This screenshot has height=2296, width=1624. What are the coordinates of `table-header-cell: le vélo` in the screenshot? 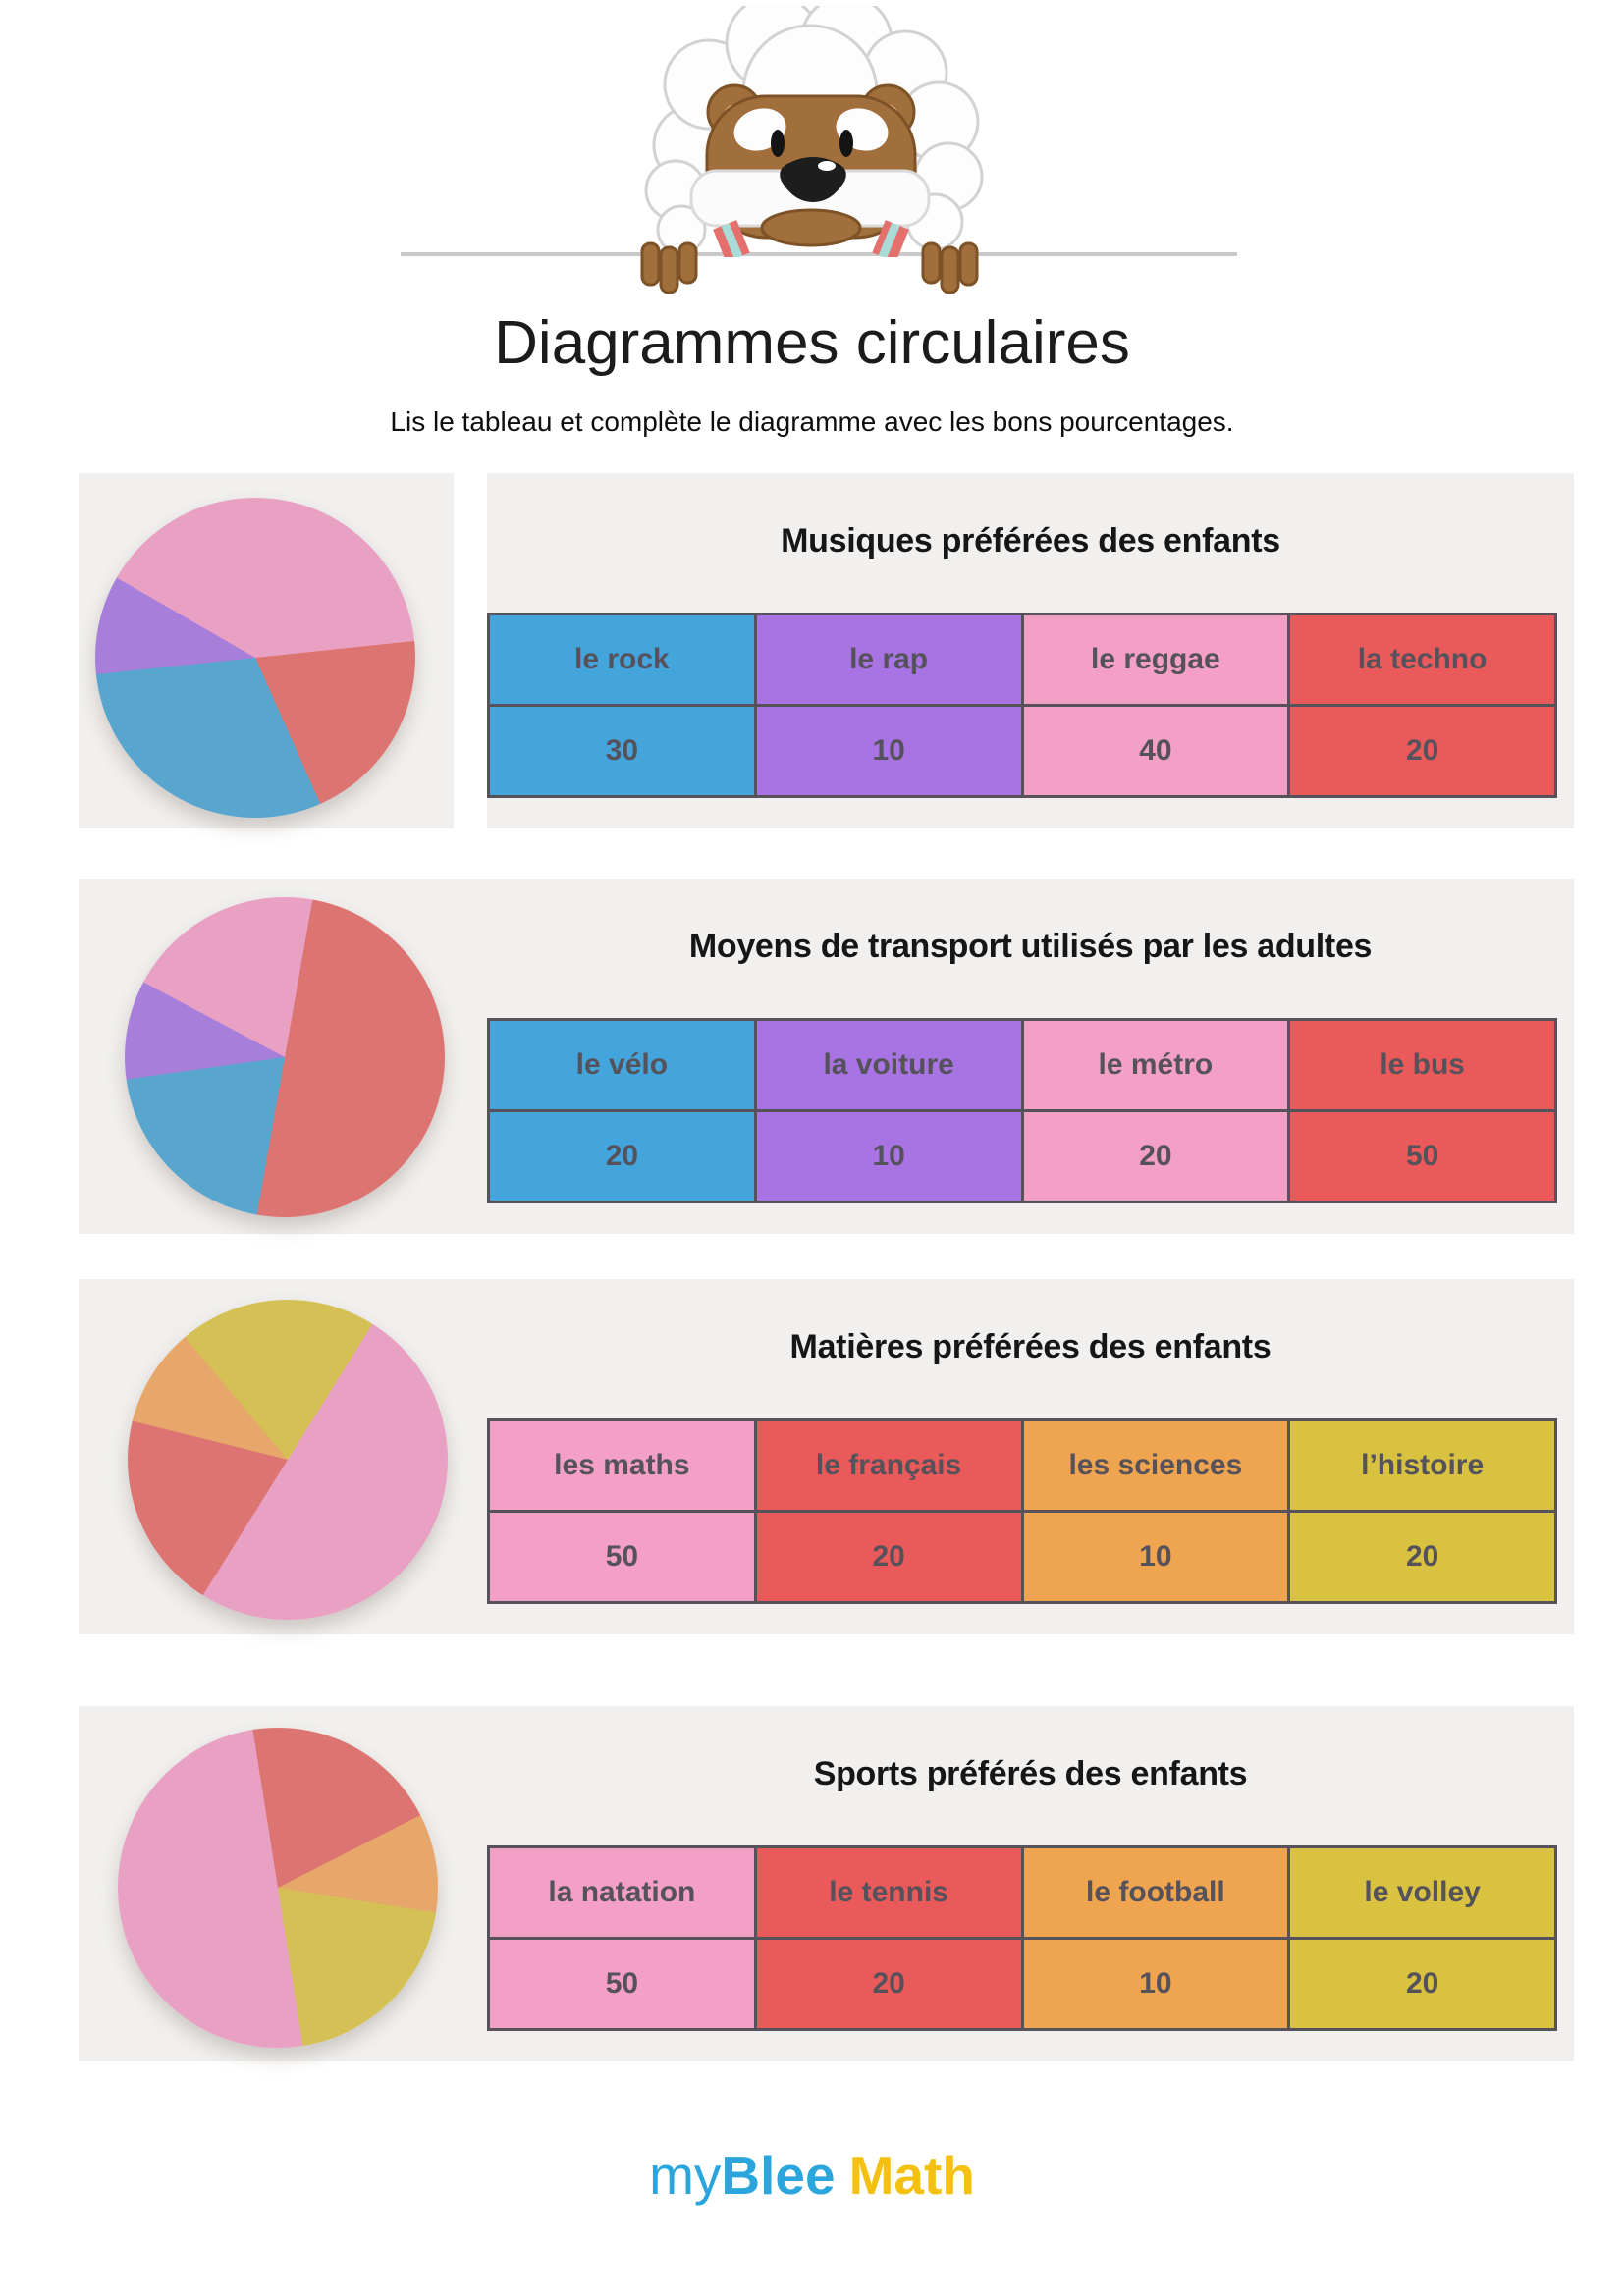 It's located at (622, 1065).